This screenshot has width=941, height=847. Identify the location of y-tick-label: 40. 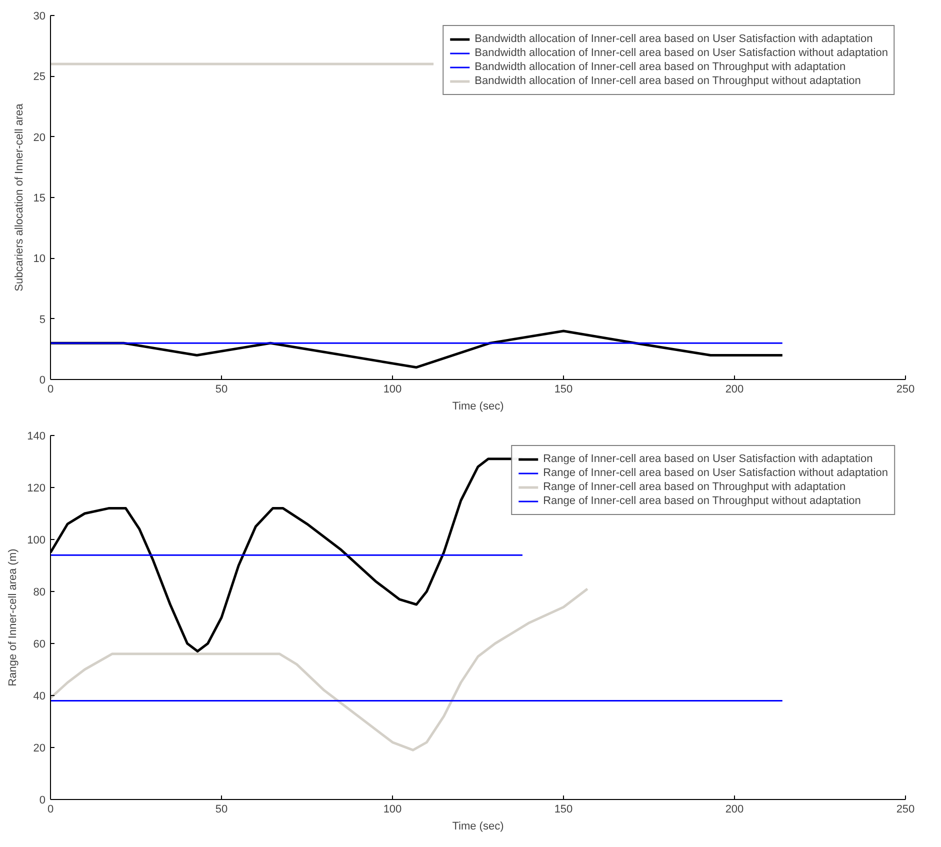
(39, 696).